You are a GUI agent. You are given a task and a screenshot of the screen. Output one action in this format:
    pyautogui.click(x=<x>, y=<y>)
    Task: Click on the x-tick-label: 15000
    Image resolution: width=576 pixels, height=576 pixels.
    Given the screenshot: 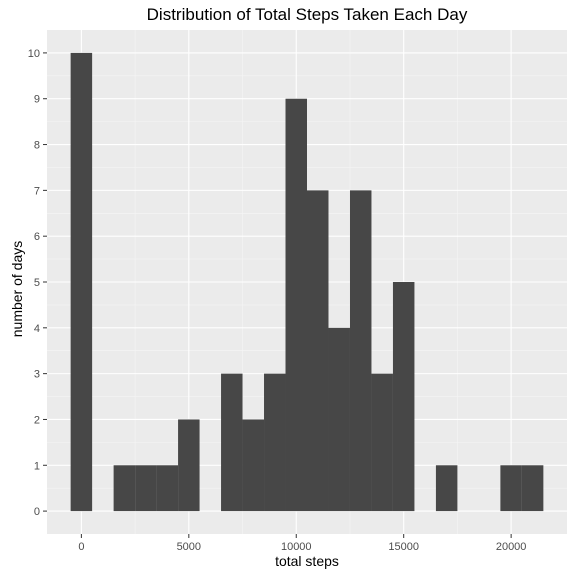 What is the action you would take?
    pyautogui.click(x=403, y=547)
    